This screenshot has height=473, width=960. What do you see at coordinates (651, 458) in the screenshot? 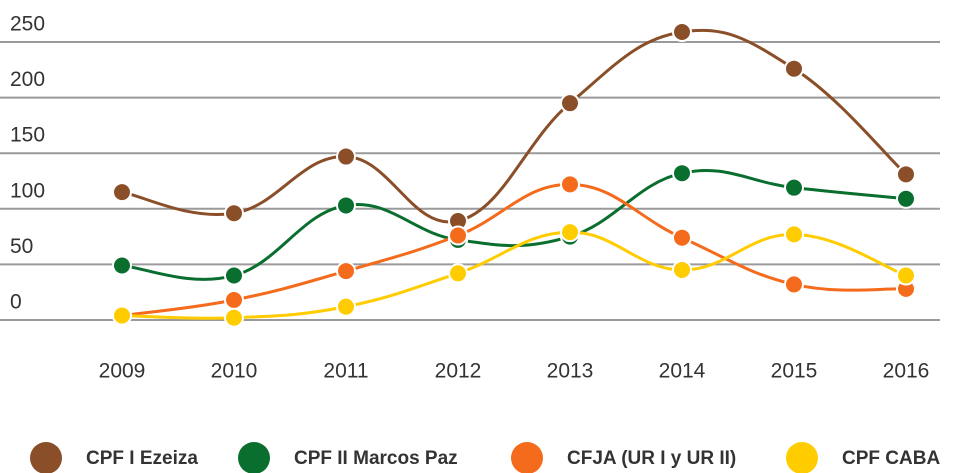
I see `legend-label: CFJA (UR I y UR II)` at bounding box center [651, 458].